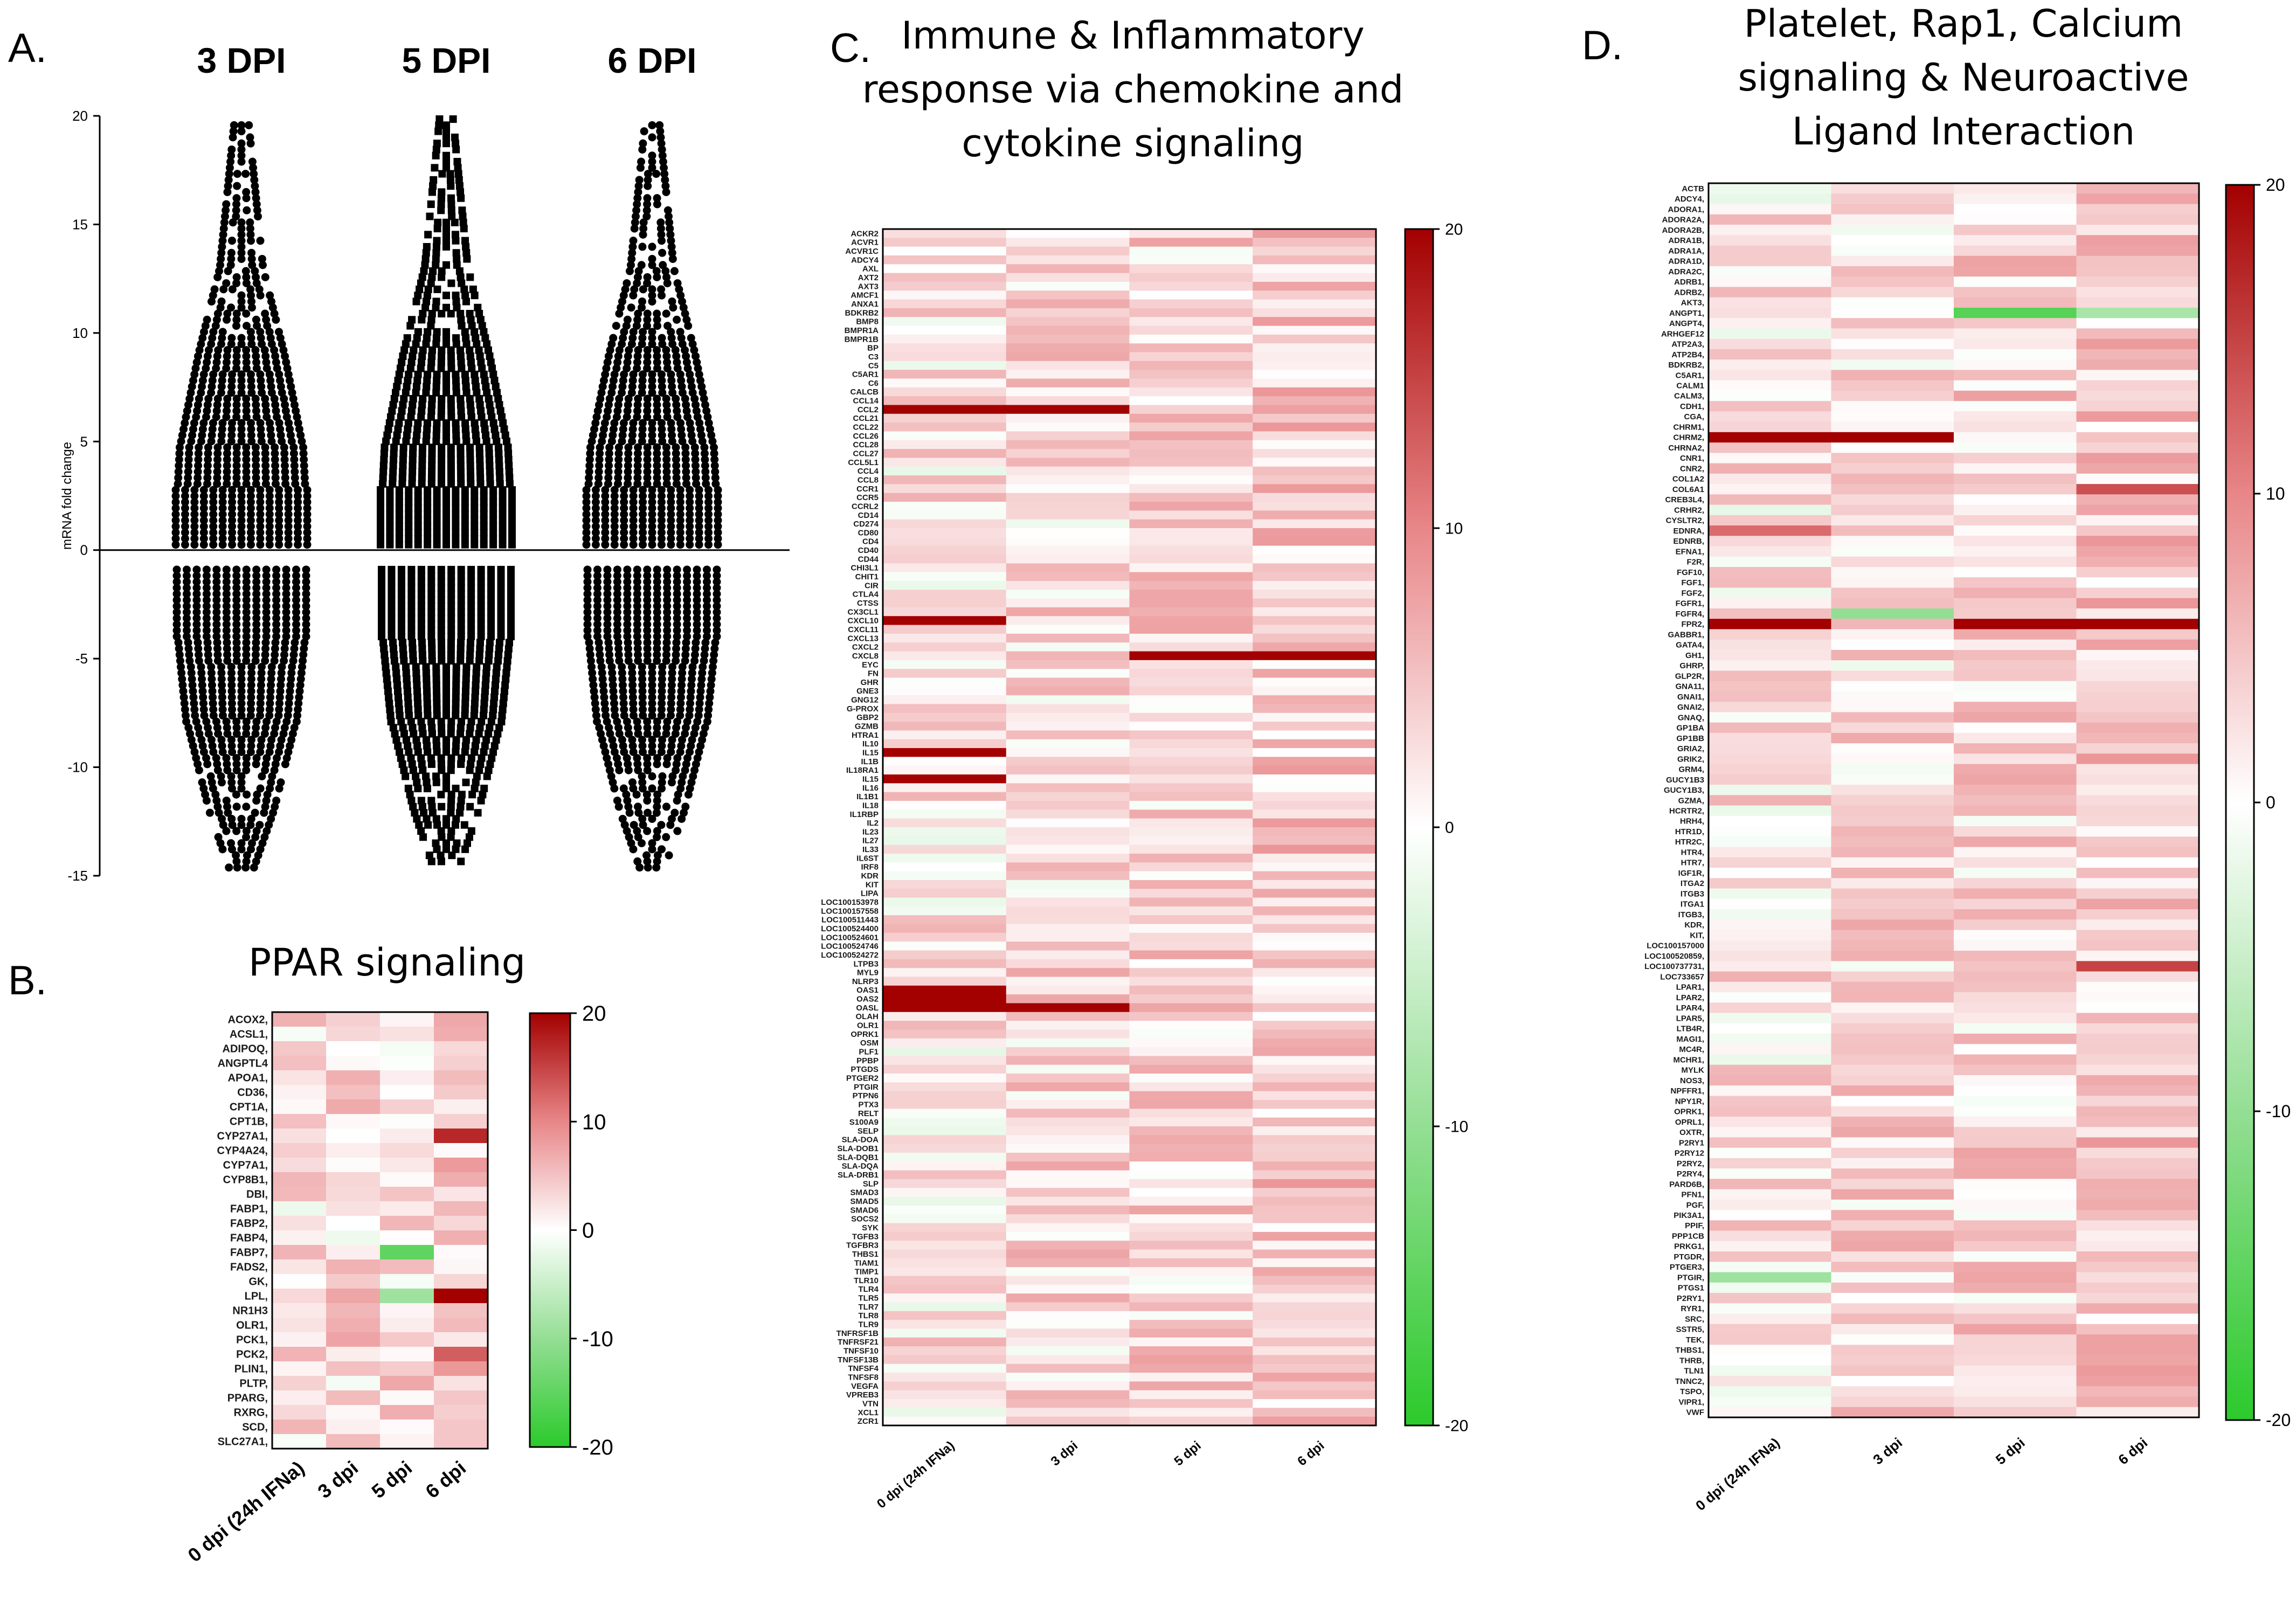  Describe the element at coordinates (245, 1180) in the screenshot. I see `row-label: CYP8B1,` at that location.